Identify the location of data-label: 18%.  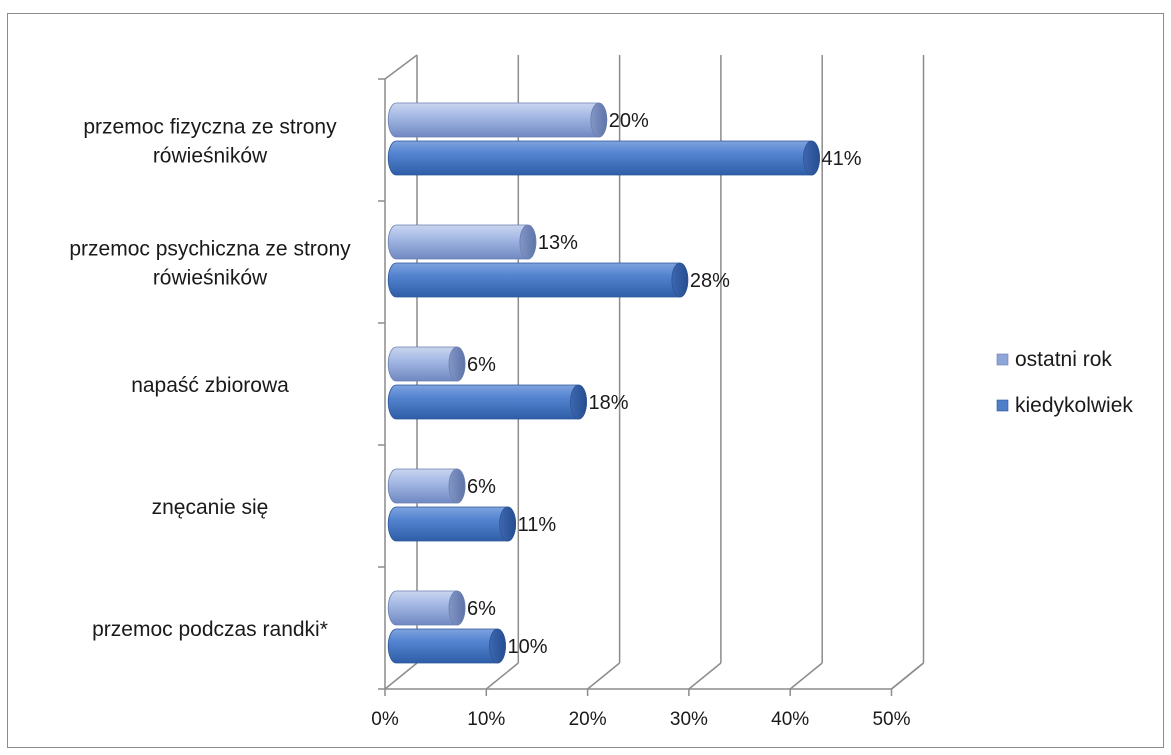
(609, 403).